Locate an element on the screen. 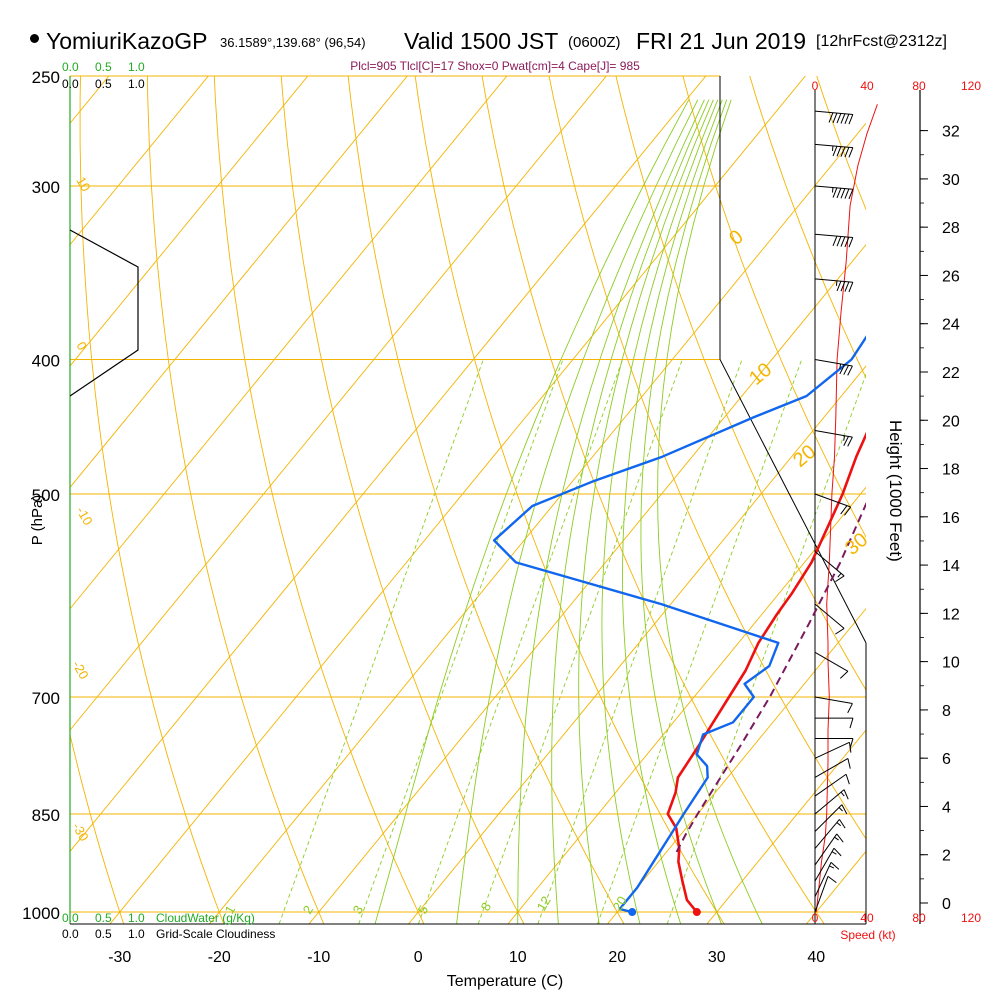 Image resolution: width=1000 pixels, height=1000 pixels. height-tick-label: 24 is located at coordinates (951, 325).